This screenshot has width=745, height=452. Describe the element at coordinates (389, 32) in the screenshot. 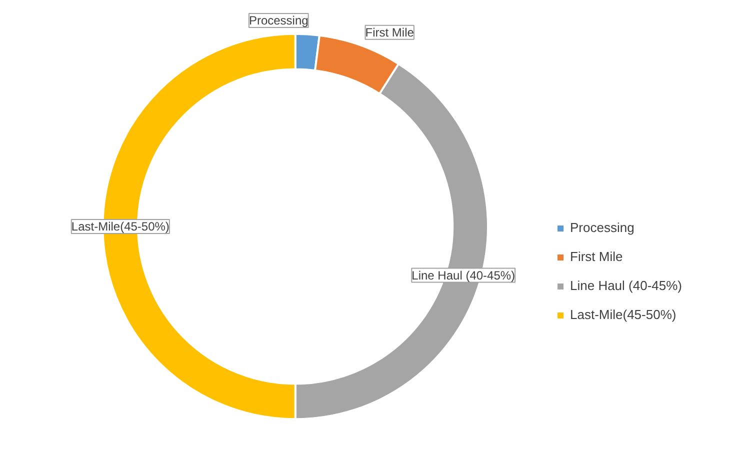

I see `slice-label: First Mile` at that location.